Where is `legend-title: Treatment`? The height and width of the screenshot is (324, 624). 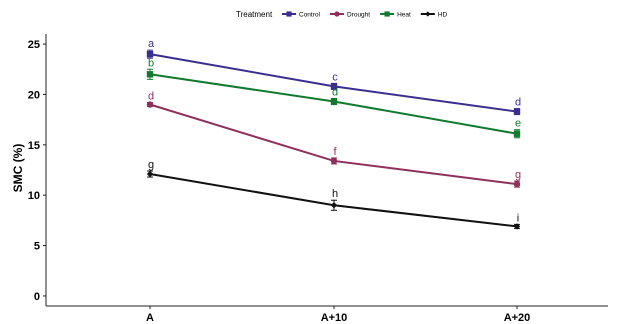 legend-title: Treatment is located at coordinates (254, 14).